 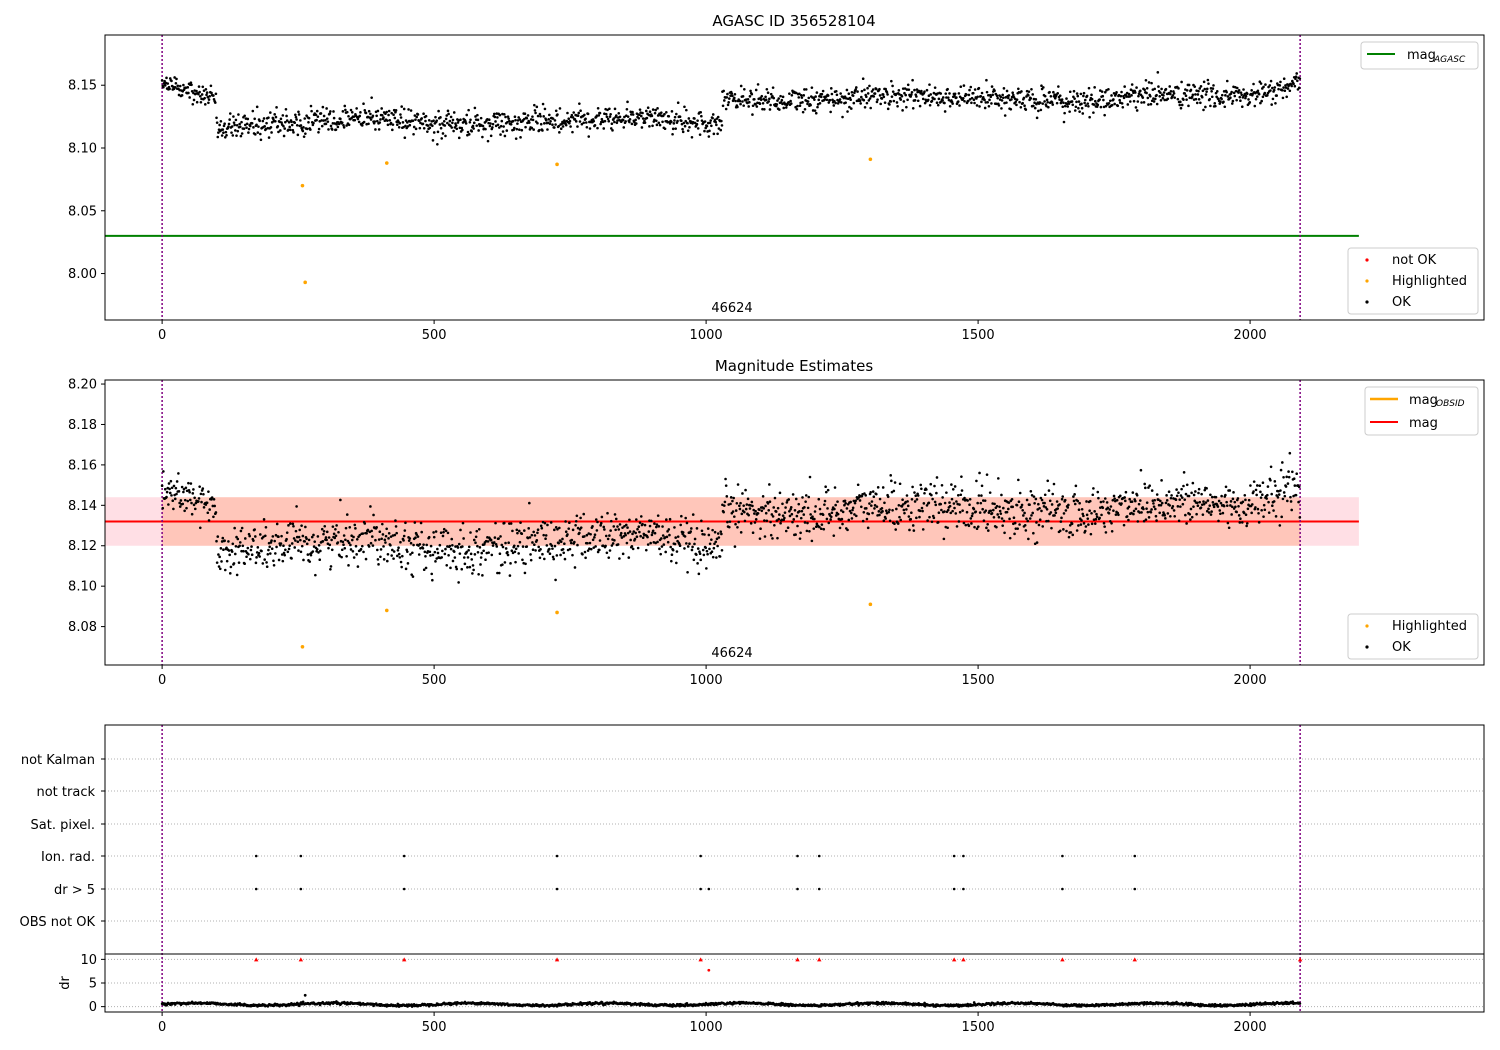 I want to click on y-tick-label: 8.10, so click(x=82, y=587).